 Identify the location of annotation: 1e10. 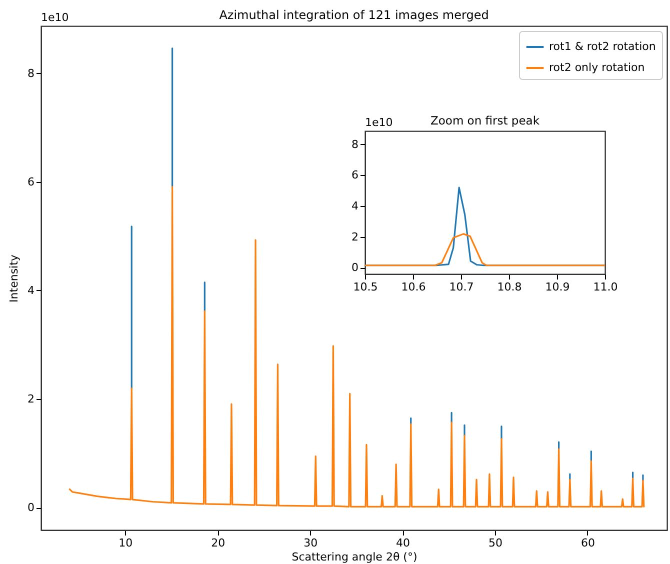
(379, 122).